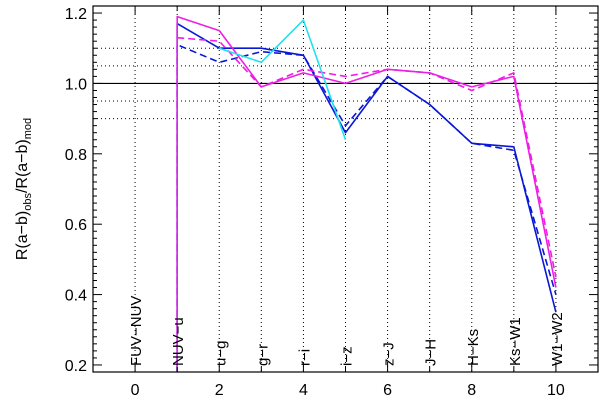 The image size is (600, 407). What do you see at coordinates (431, 352) in the screenshot?
I see `band-label-7: J−H` at bounding box center [431, 352].